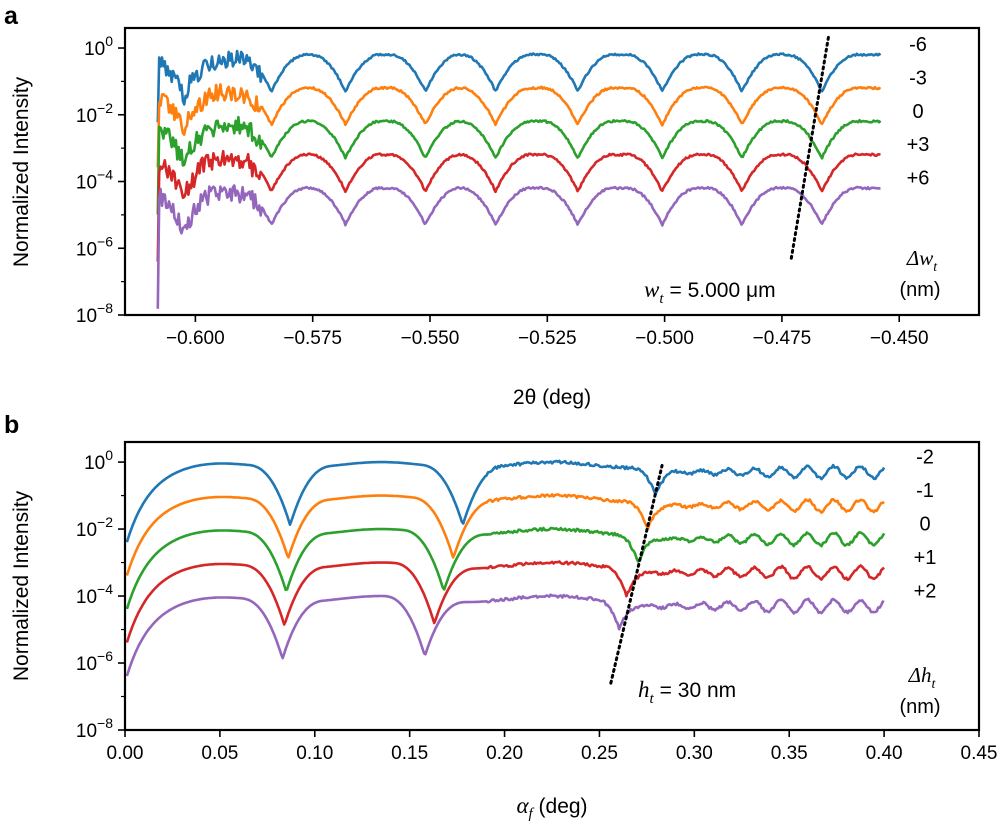 Image resolution: width=1000 pixels, height=826 pixels. What do you see at coordinates (925, 491) in the screenshot?
I see `b-series-label: -1` at bounding box center [925, 491].